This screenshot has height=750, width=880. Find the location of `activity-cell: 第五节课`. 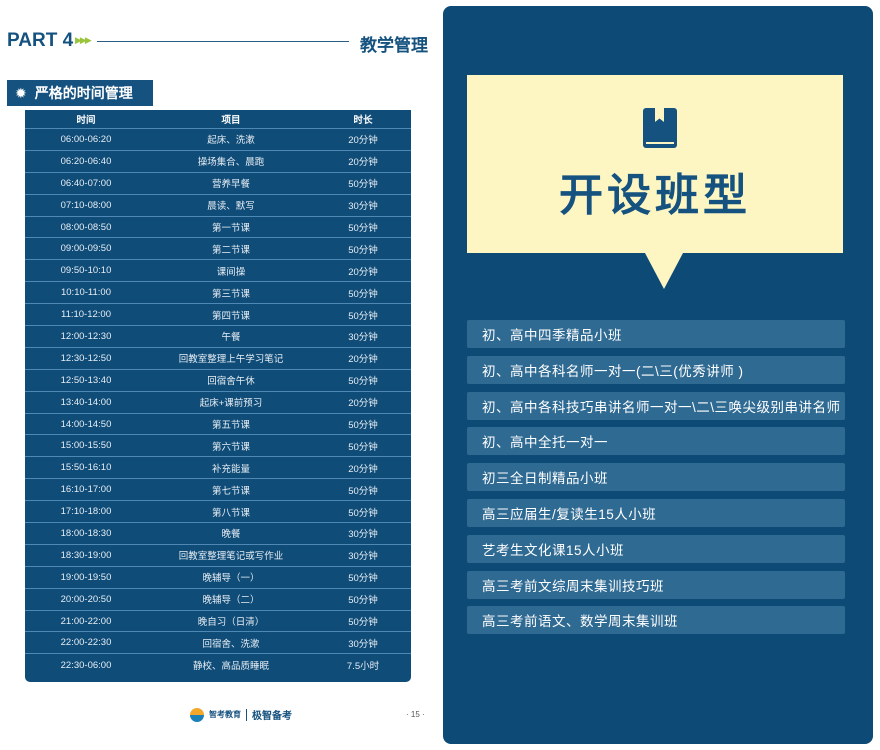

activity-cell: 第五节课 is located at coordinates (230, 426).